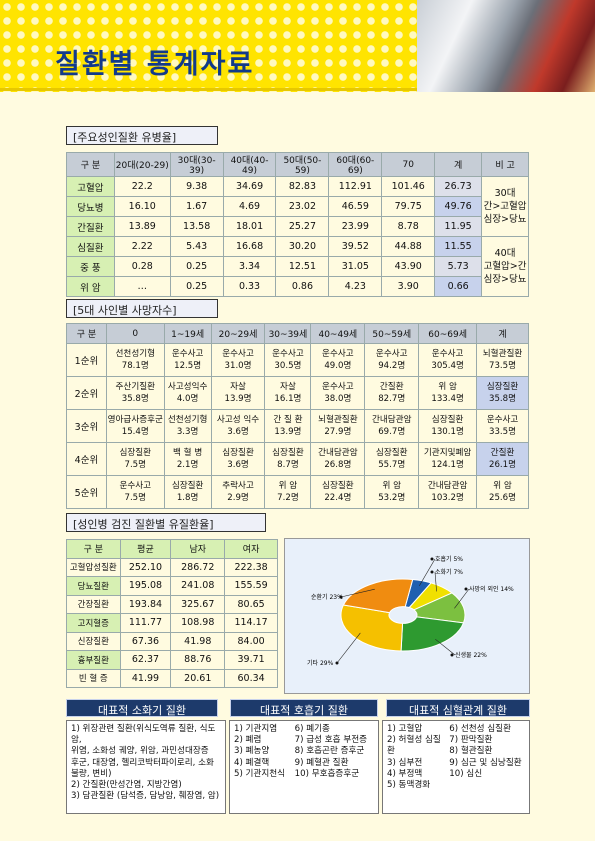 The height and width of the screenshot is (841, 595). Describe the element at coordinates (145, 796) in the screenshot. I see `list-item: 3) 담관질환 (담석증, 담낭암, 췌장염, 암)` at that location.